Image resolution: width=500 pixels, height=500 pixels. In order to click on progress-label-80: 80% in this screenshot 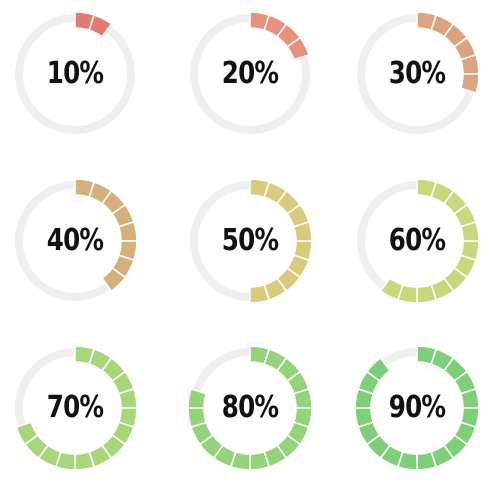, I will do `click(250, 407)`.